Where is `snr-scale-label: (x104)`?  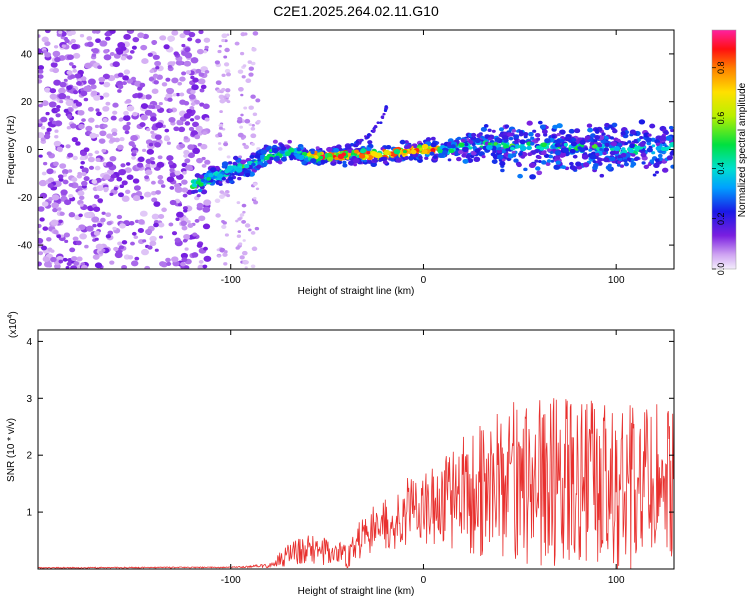 snr-scale-label: (x104) is located at coordinates (13, 324).